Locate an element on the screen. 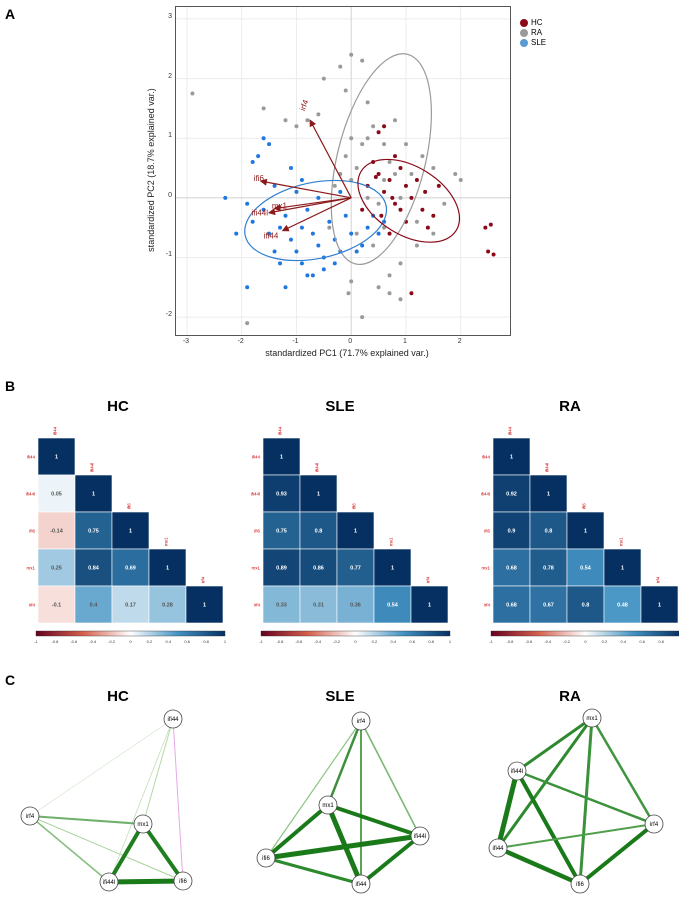  cell-value: 0.8 is located at coordinates (549, 532).